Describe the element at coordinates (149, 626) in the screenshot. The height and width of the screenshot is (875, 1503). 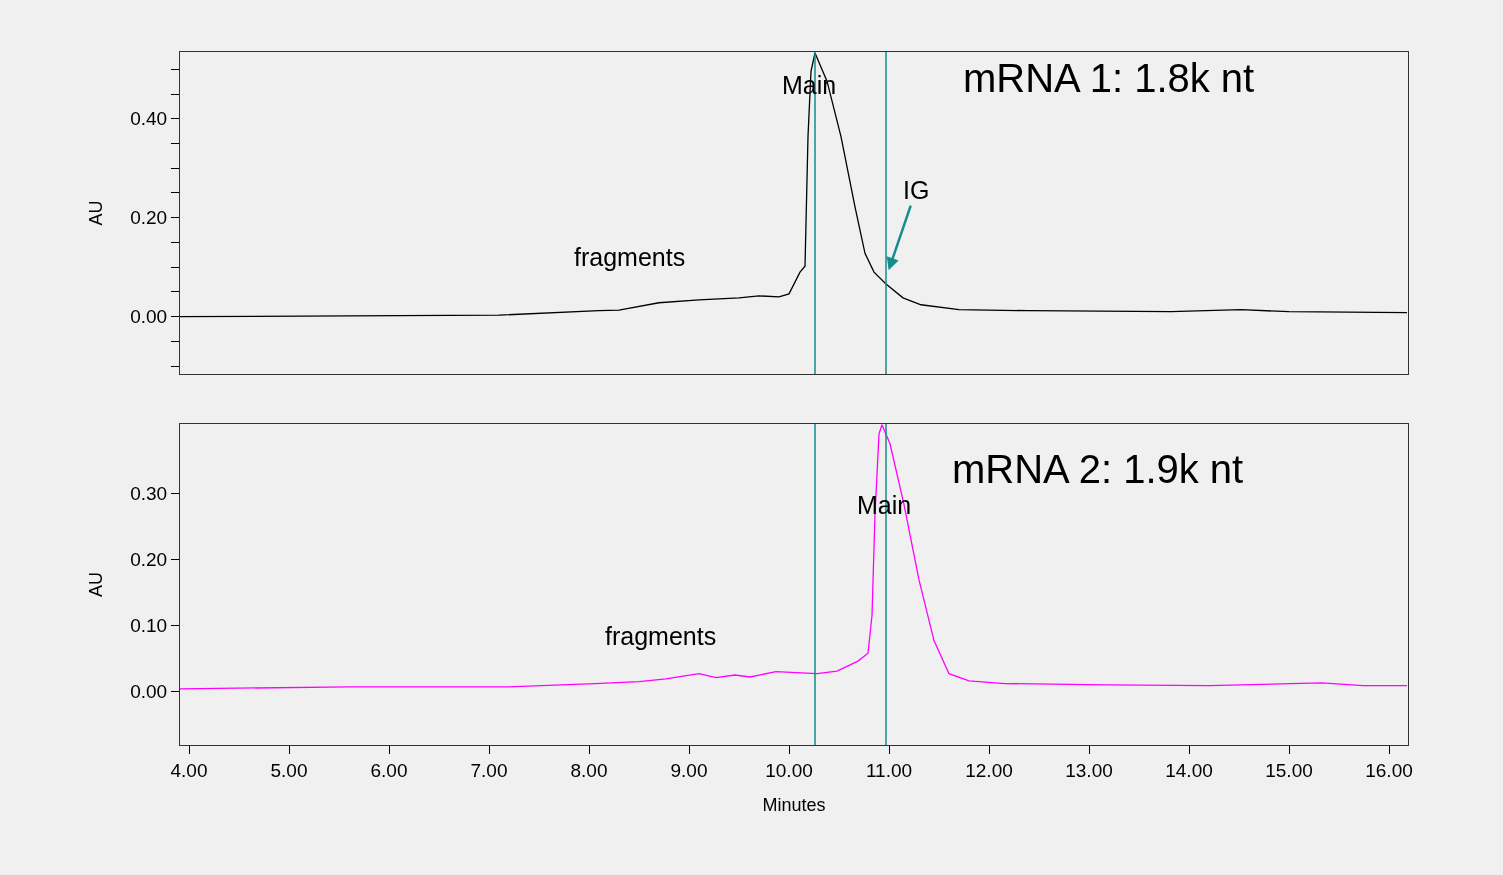
I see `y-tick-label: 0.10` at that location.